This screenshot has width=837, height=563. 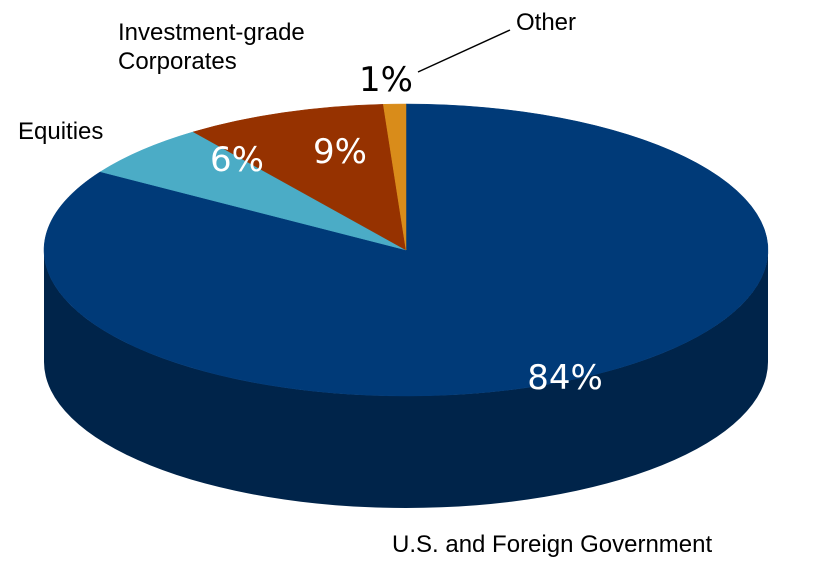 What do you see at coordinates (552, 544) in the screenshot?
I see `category-label: U.S. and Foreign Government` at bounding box center [552, 544].